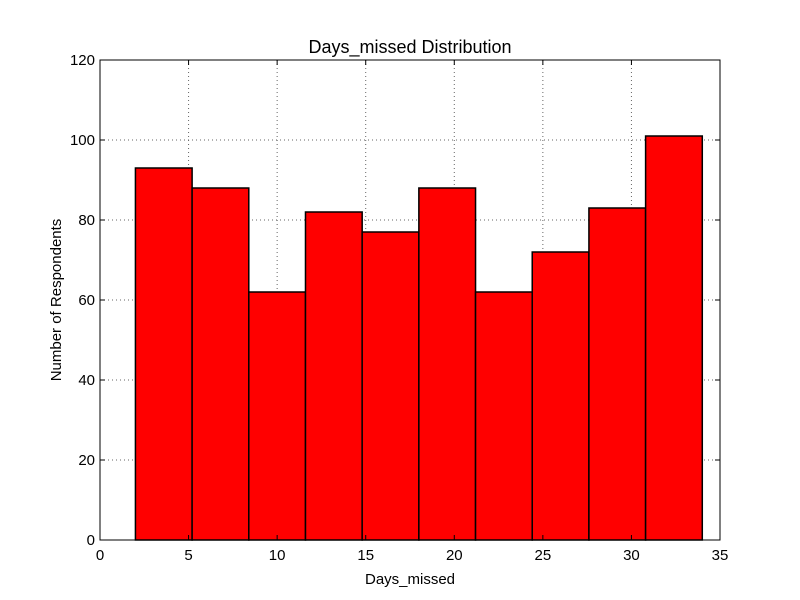 The image size is (800, 600). I want to click on y-tick-label: 40, so click(86, 380).